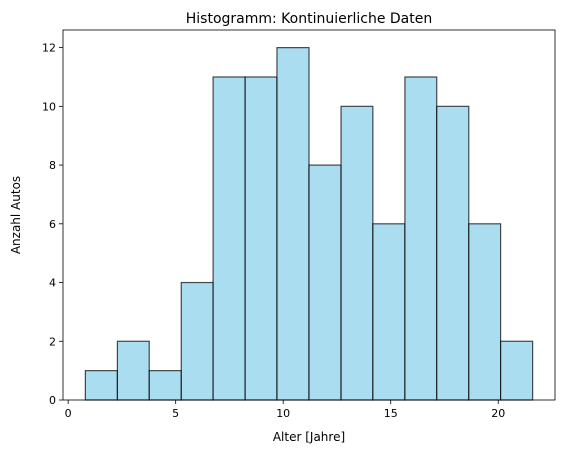 Image resolution: width=563 pixels, height=453 pixels. Describe the element at coordinates (16, 215) in the screenshot. I see `y-axis-label: Anzahl Autos` at that location.